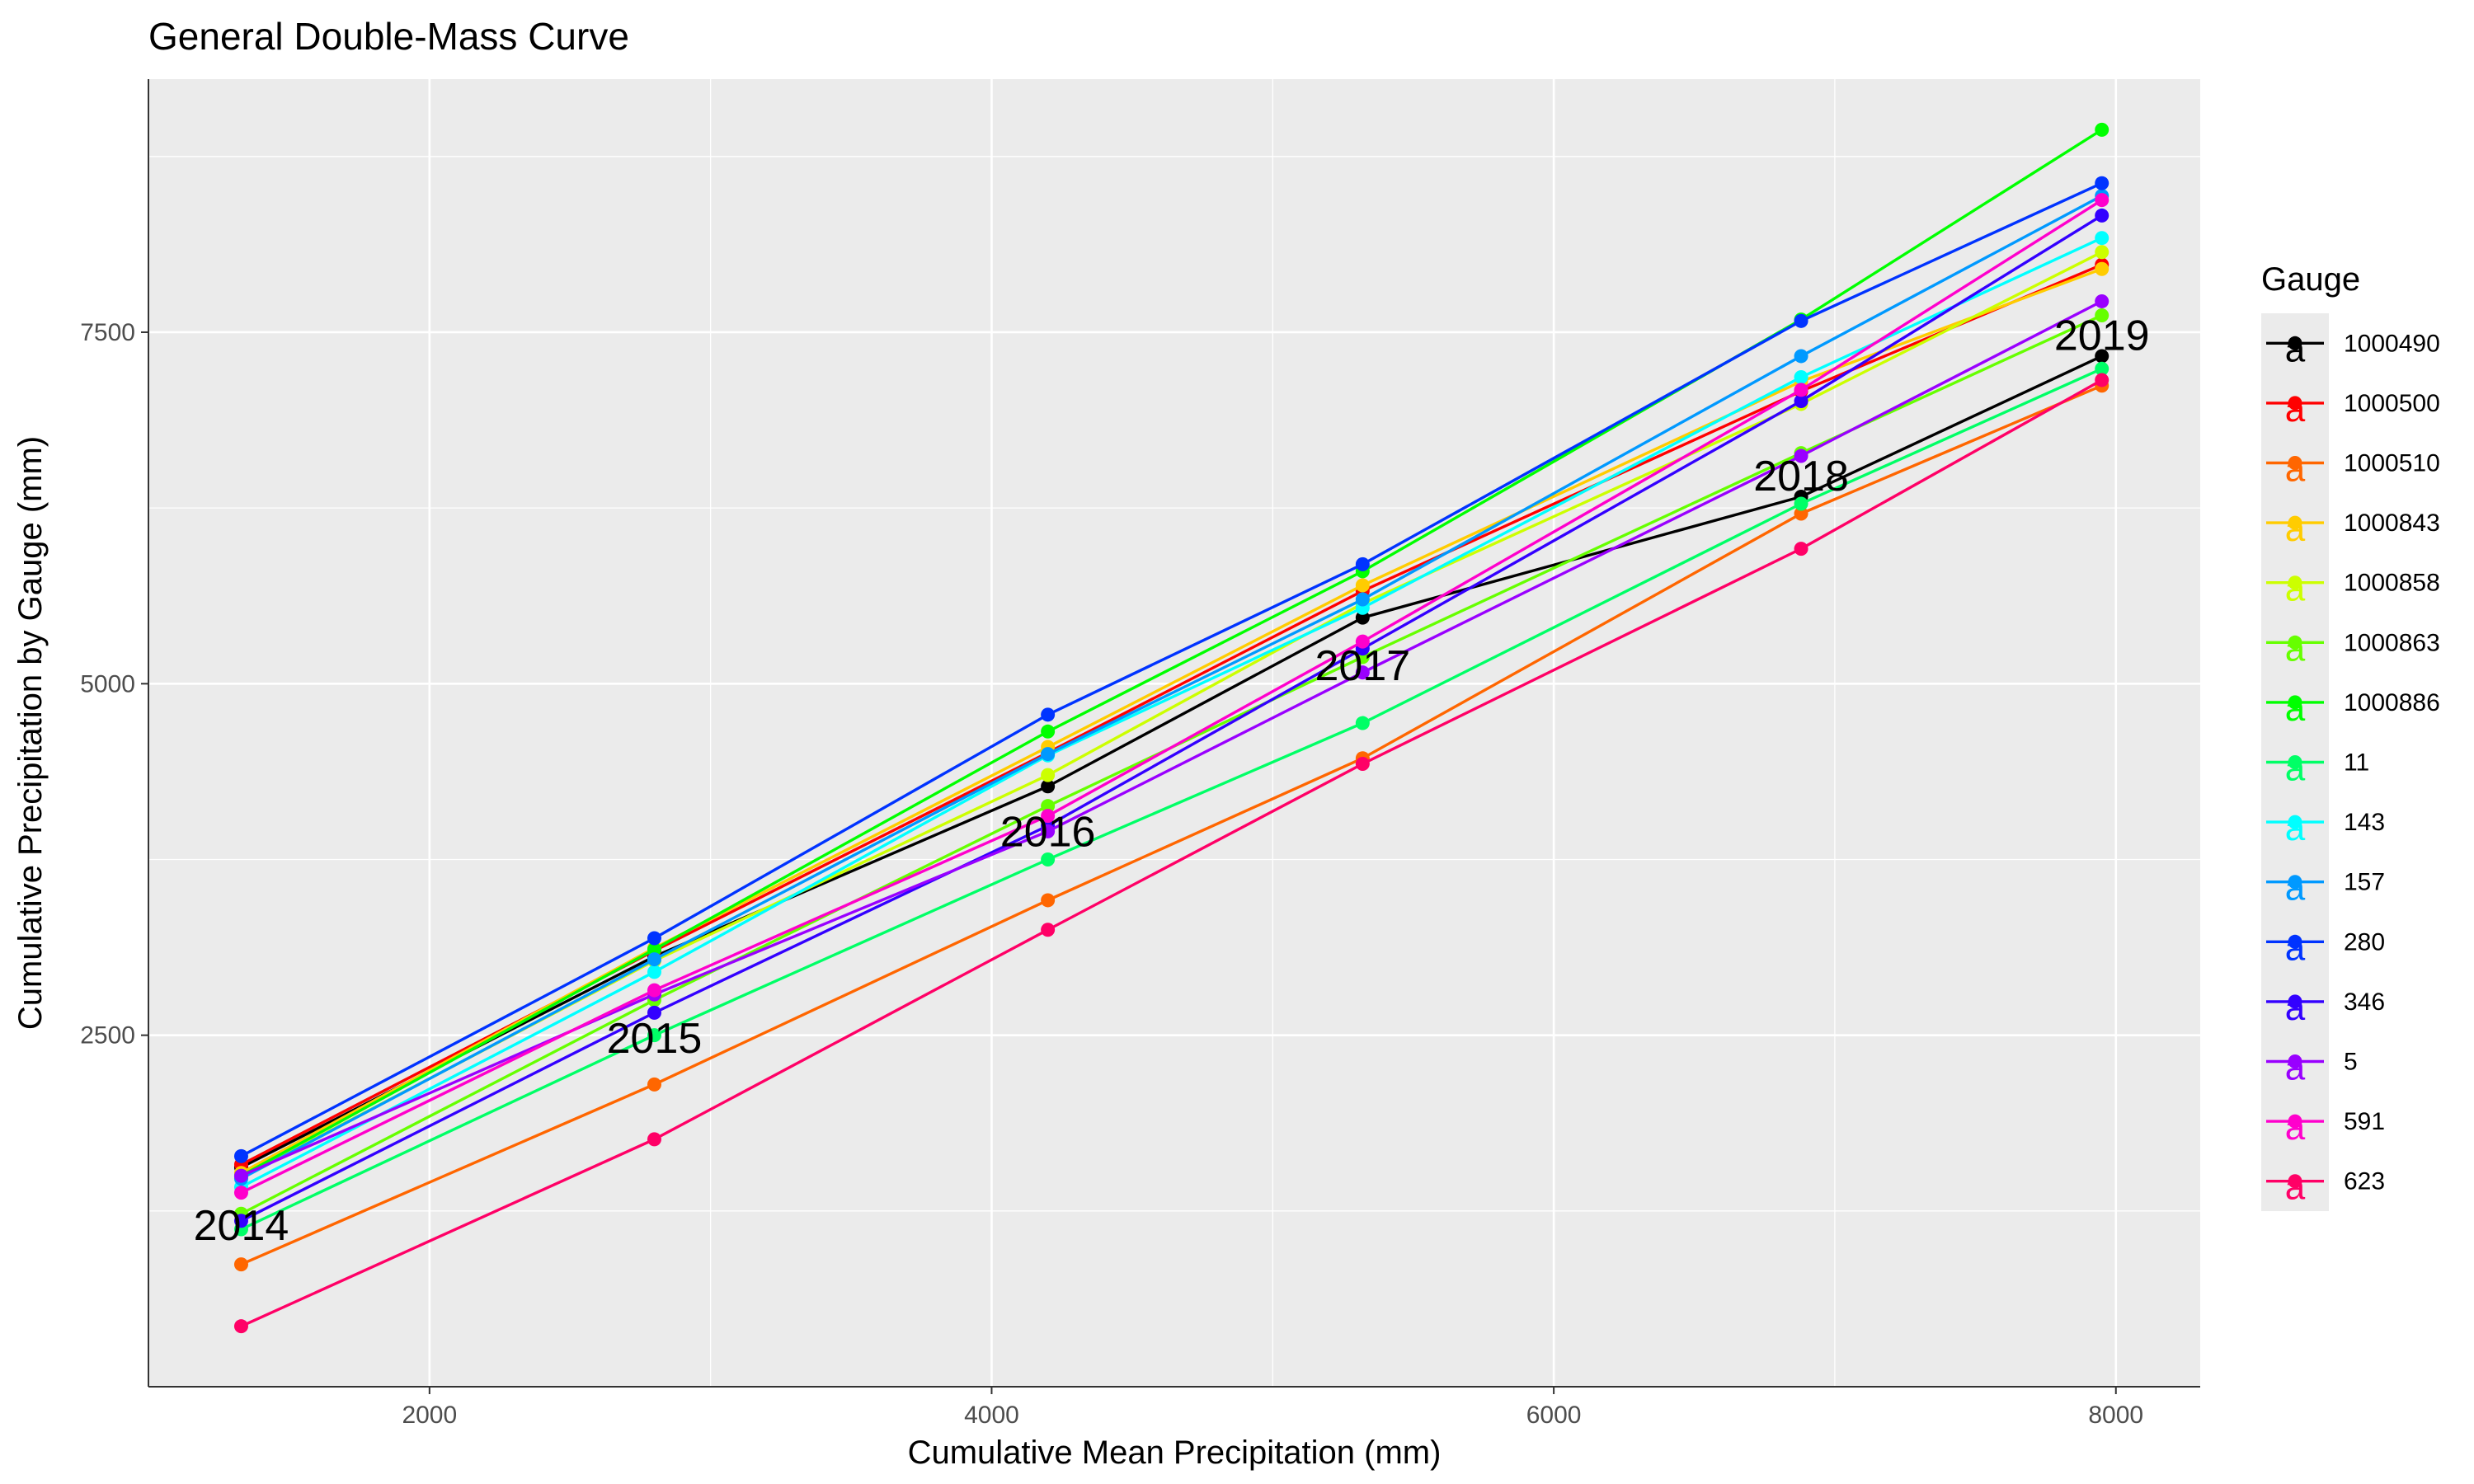 The width and height of the screenshot is (2474, 1484). What do you see at coordinates (2392, 642) in the screenshot?
I see `legend-label: 1000863` at bounding box center [2392, 642].